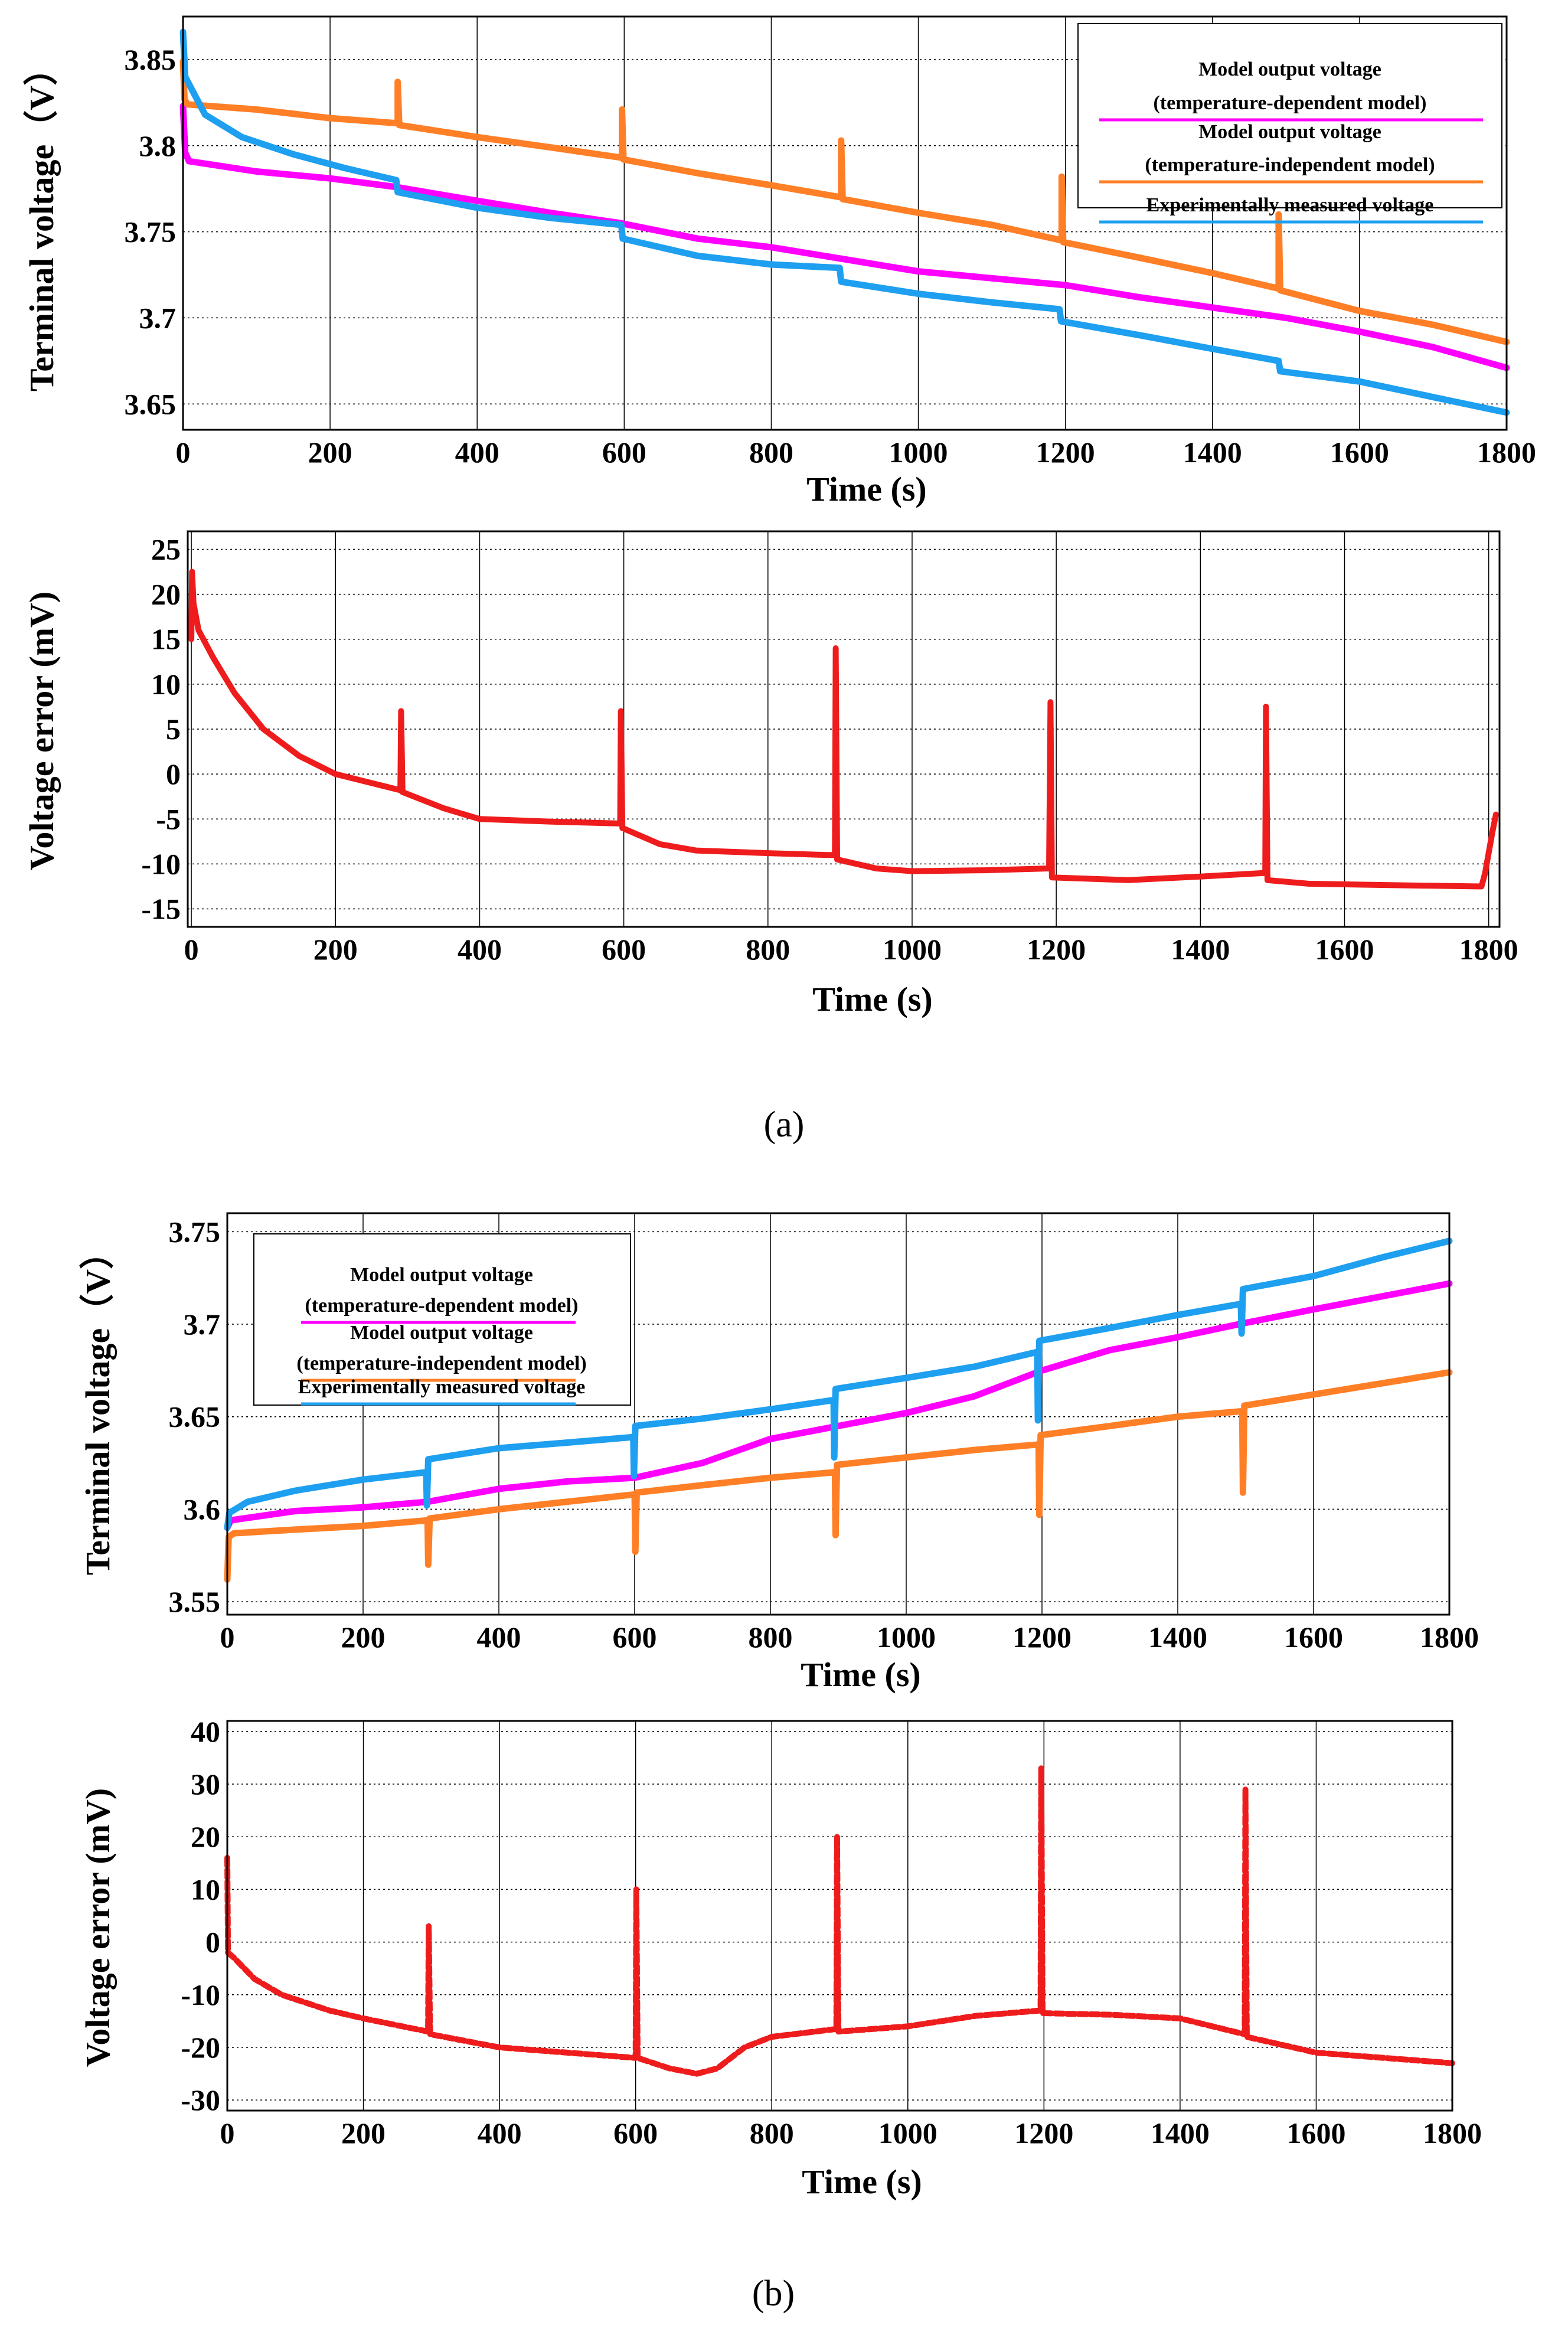 Image resolution: width=1568 pixels, height=2342 pixels. I want to click on y-tick-label: 3.55, so click(195, 1601).